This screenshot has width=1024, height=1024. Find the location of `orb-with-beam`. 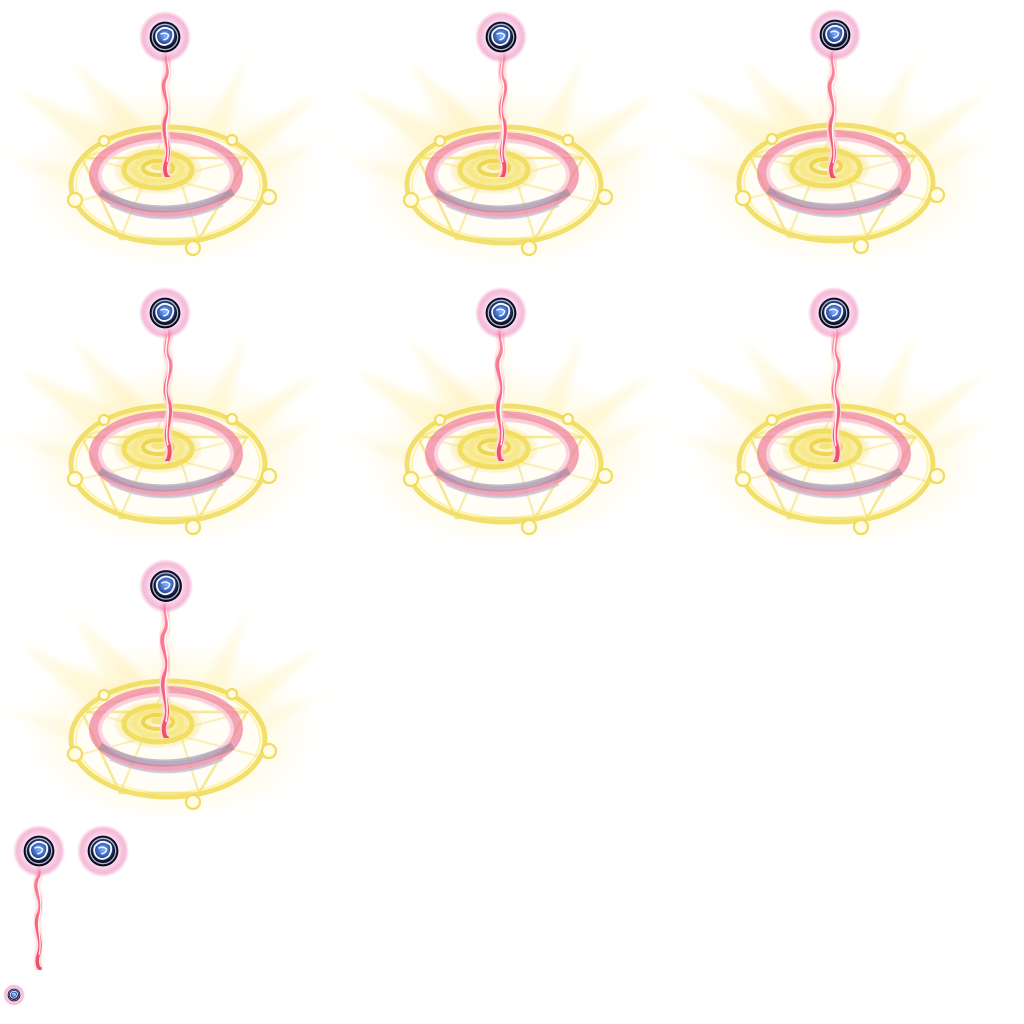

orb-with-beam is located at coordinates (39, 897).